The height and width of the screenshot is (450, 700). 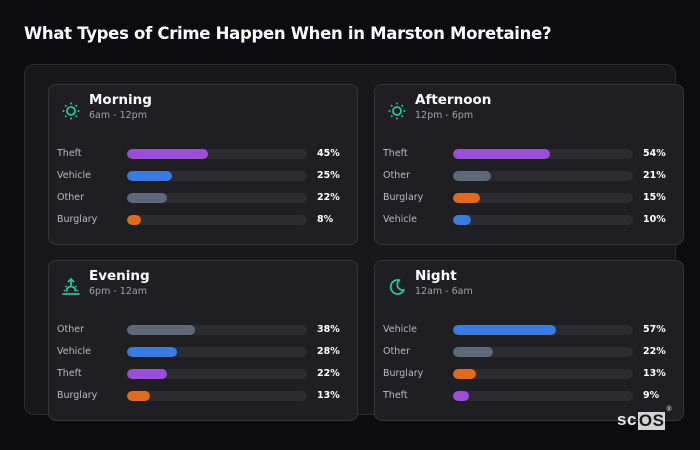 I want to click on bar-value: 9%, so click(x=651, y=395).